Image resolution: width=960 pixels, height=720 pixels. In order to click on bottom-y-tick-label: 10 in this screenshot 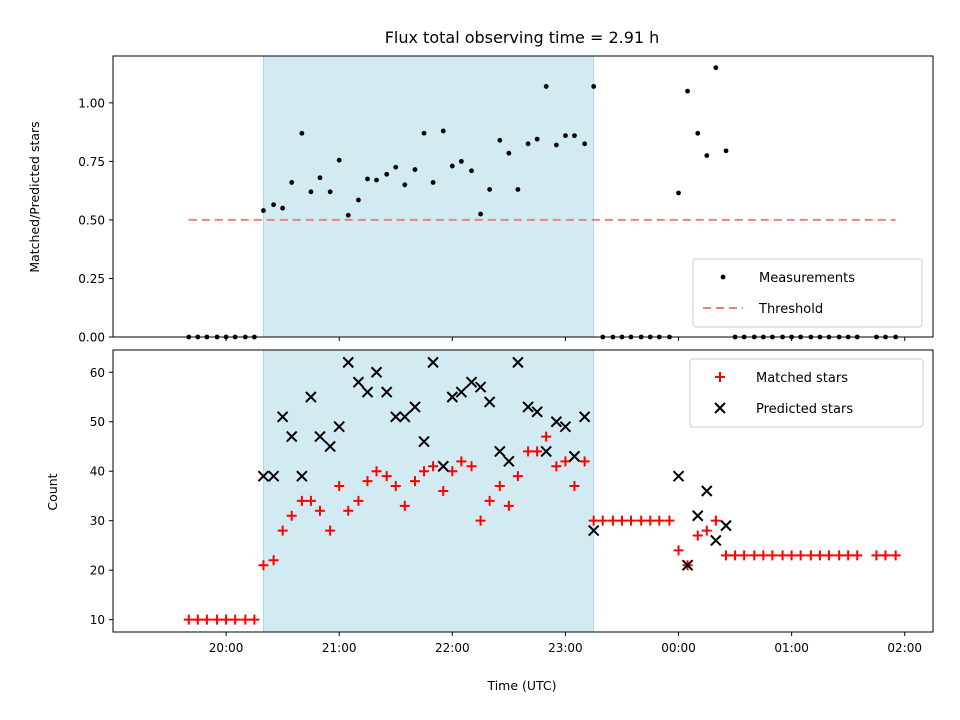, I will do `click(97, 620)`.